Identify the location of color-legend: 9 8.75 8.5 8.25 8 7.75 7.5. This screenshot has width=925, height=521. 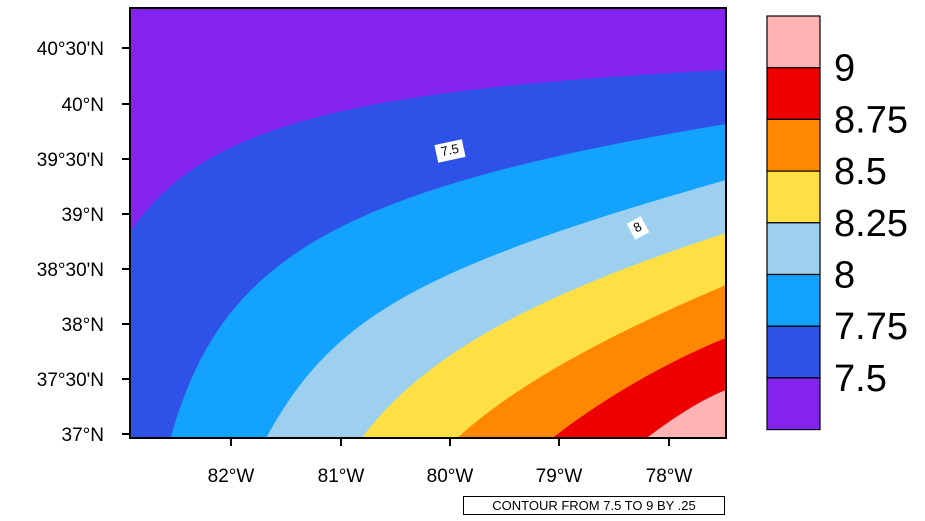
(837, 223).